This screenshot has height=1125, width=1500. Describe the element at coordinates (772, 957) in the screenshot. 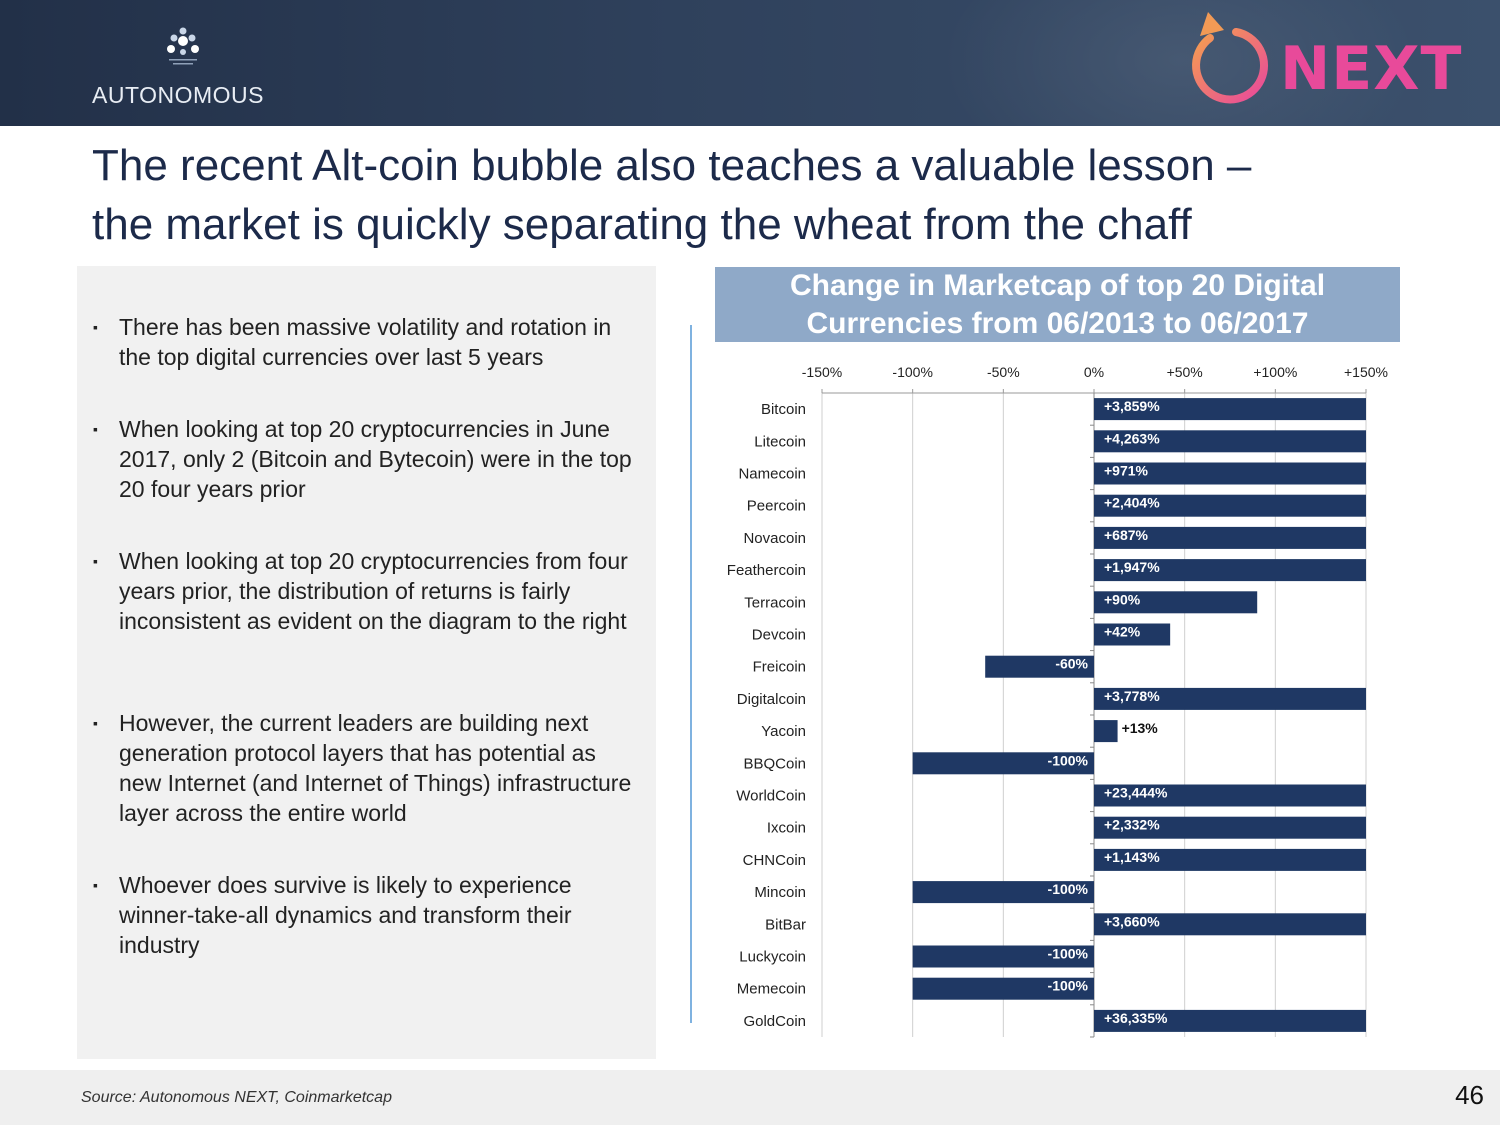

I see `category-label: Luckycoin` at that location.